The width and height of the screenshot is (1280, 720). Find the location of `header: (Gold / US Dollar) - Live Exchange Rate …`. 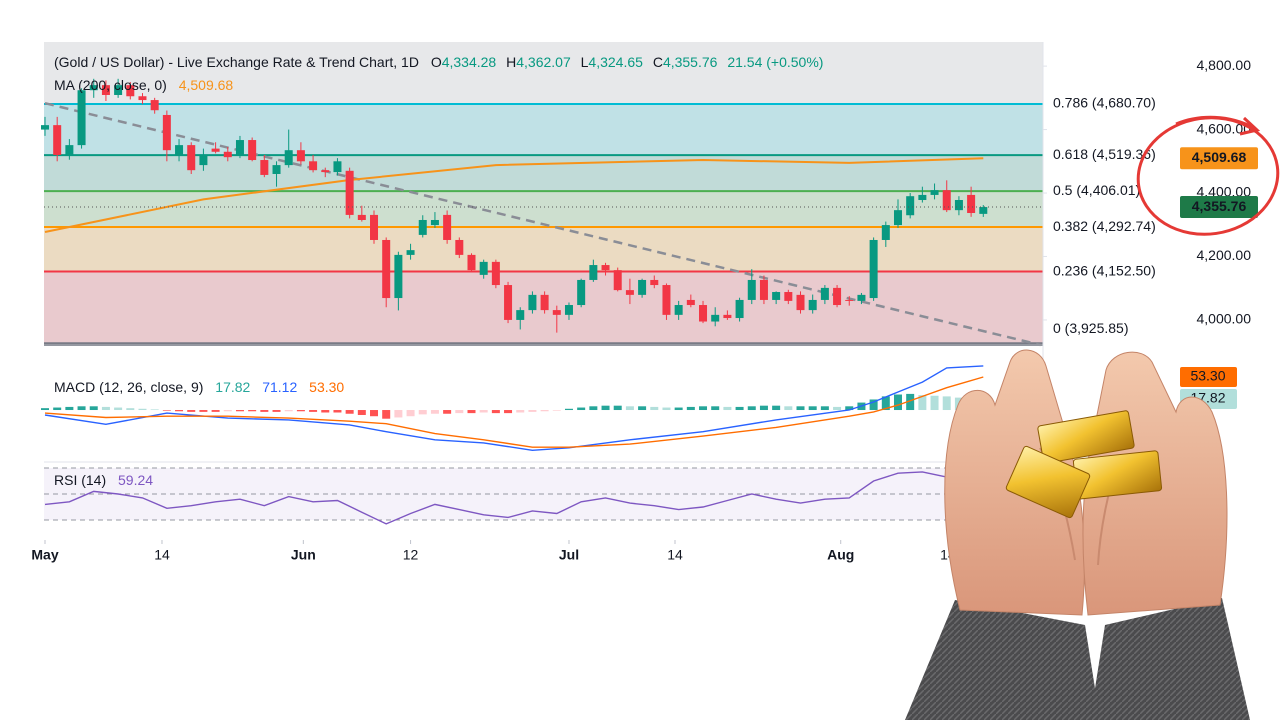

header: (Gold / US Dollar) - Live Exchange Rate … is located at coordinates (438, 62).